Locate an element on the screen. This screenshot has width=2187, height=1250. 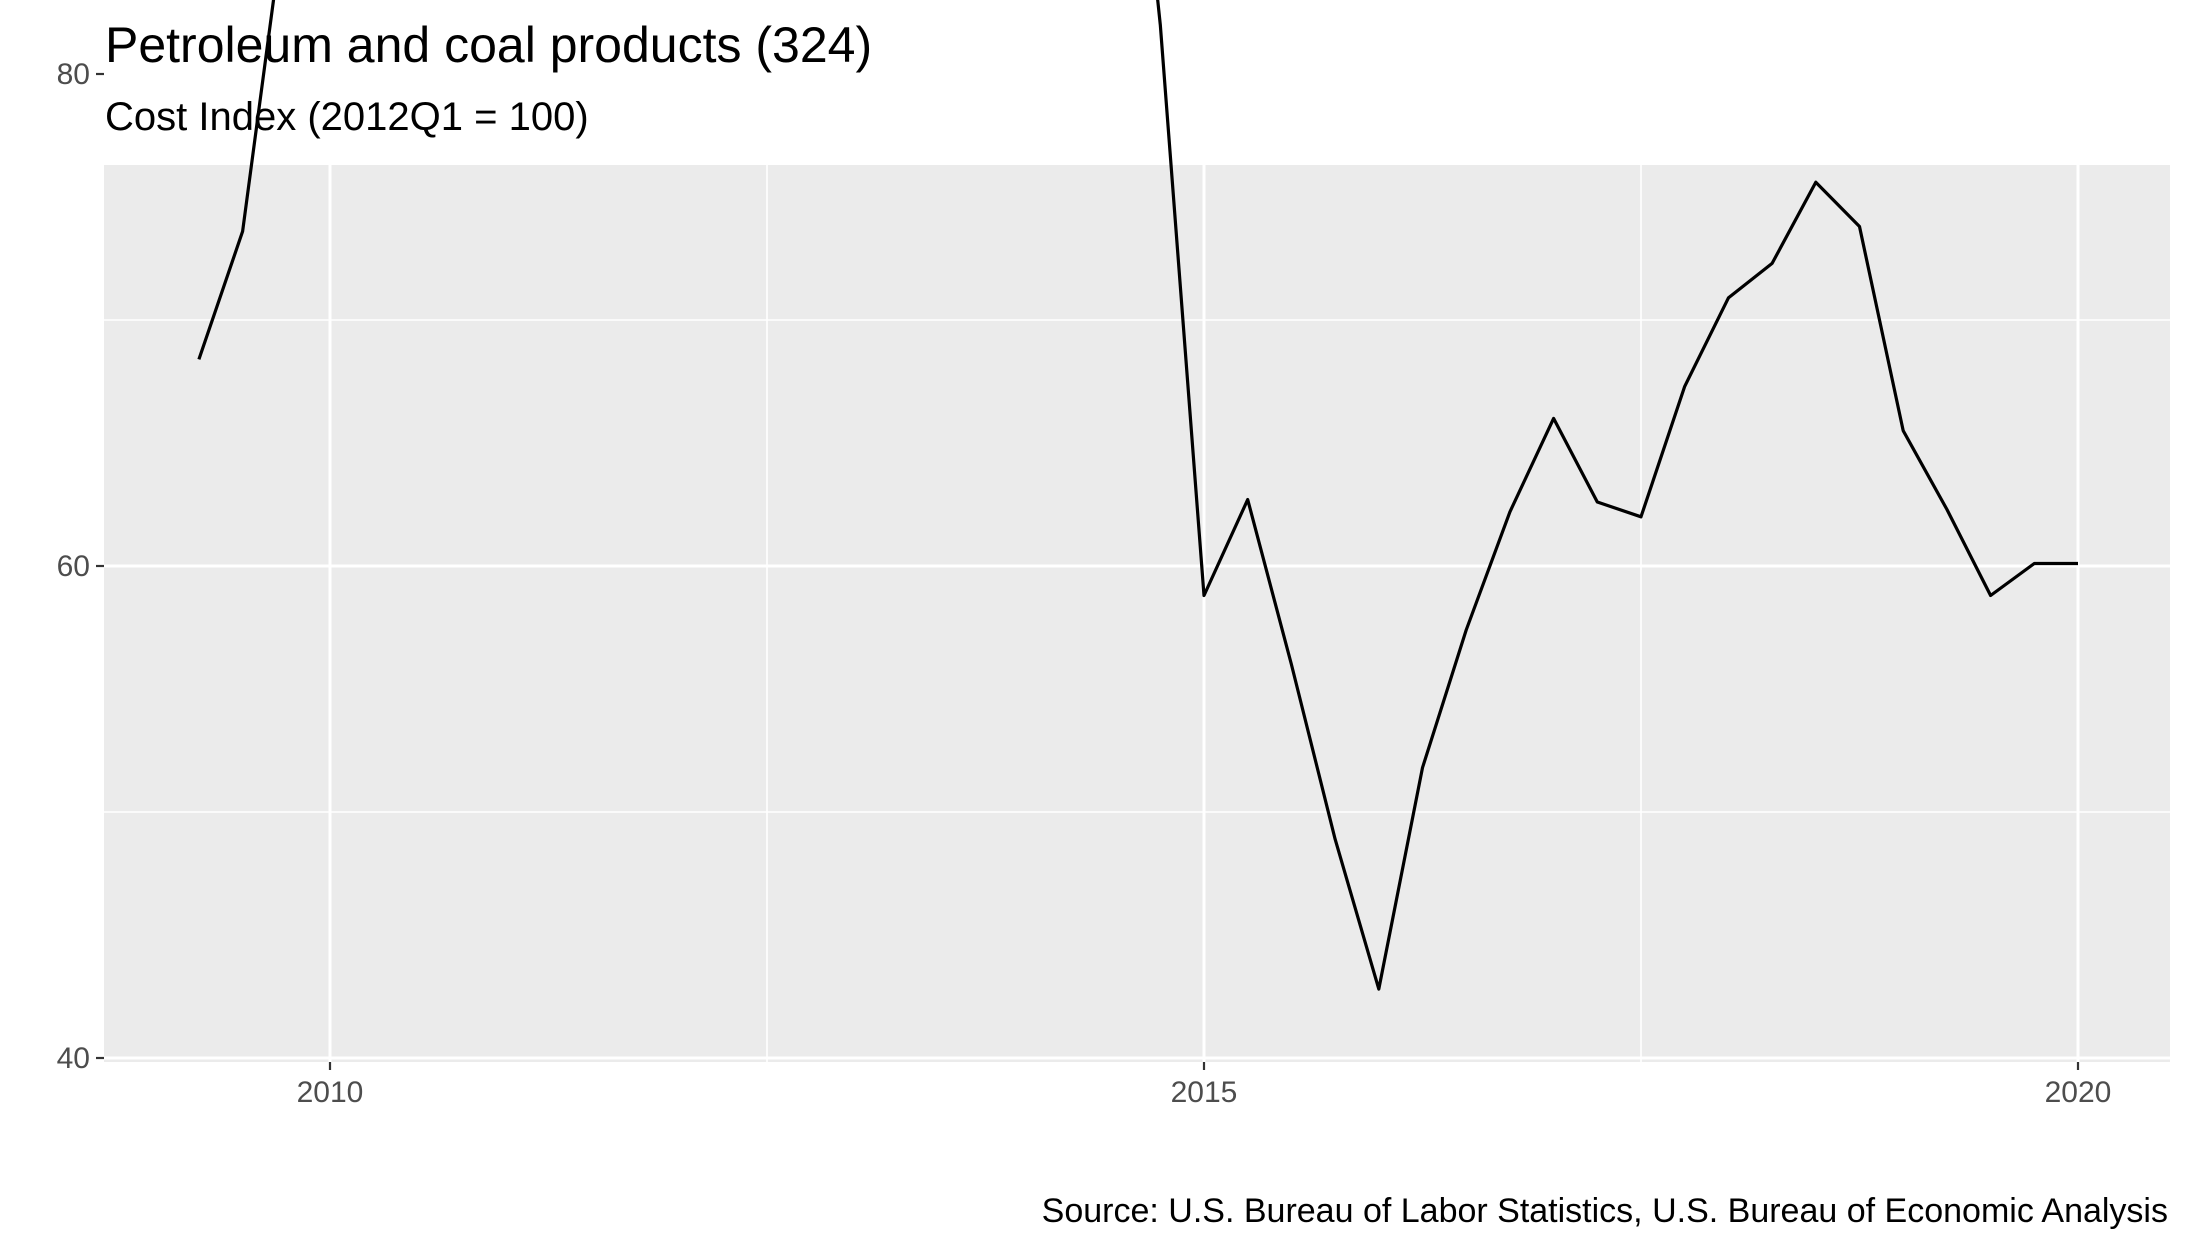
y-tick-label: 60 is located at coordinates (73, 566).